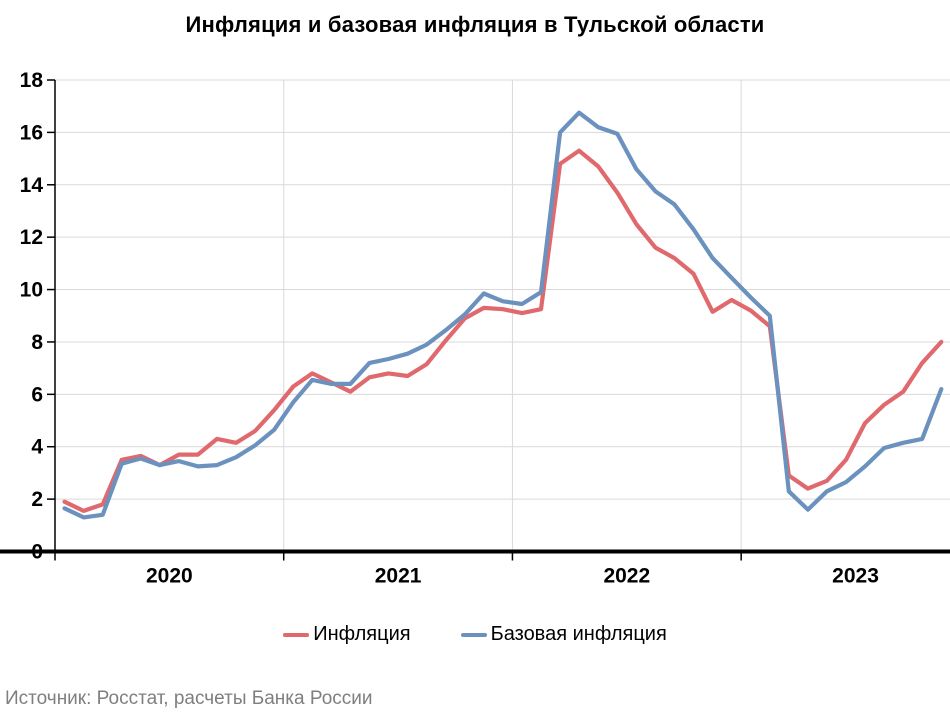 This screenshot has width=950, height=713. Describe the element at coordinates (31, 290) in the screenshot. I see `y-tick-label-10: 10` at that location.